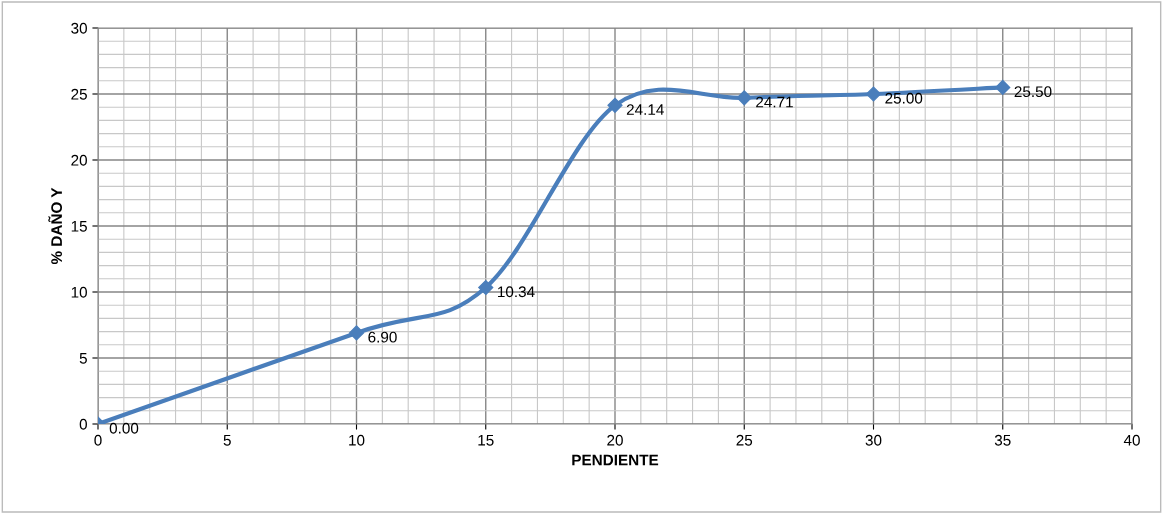  Describe the element at coordinates (79, 226) in the screenshot. I see `y-tick-label: 15` at that location.